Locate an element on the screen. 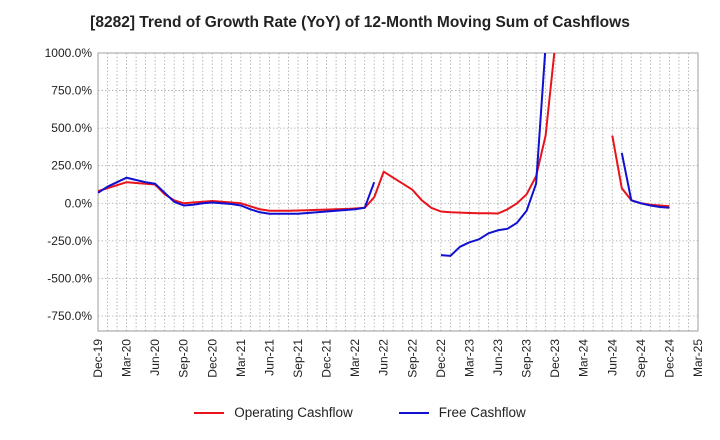 The image size is (720, 440). y-tick-label: -750.0% is located at coordinates (69, 316).